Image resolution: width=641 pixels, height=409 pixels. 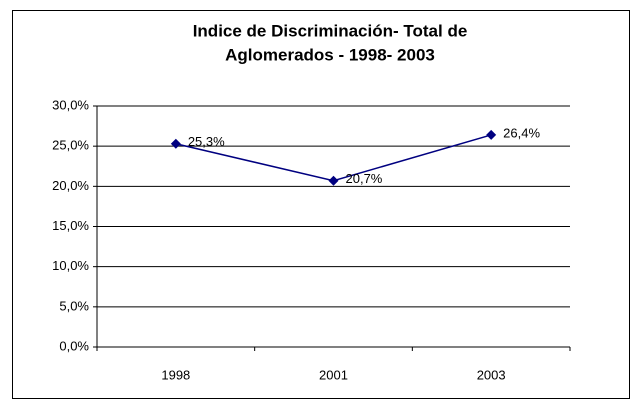 I want to click on x-tick-label: 2001, so click(x=333, y=374).